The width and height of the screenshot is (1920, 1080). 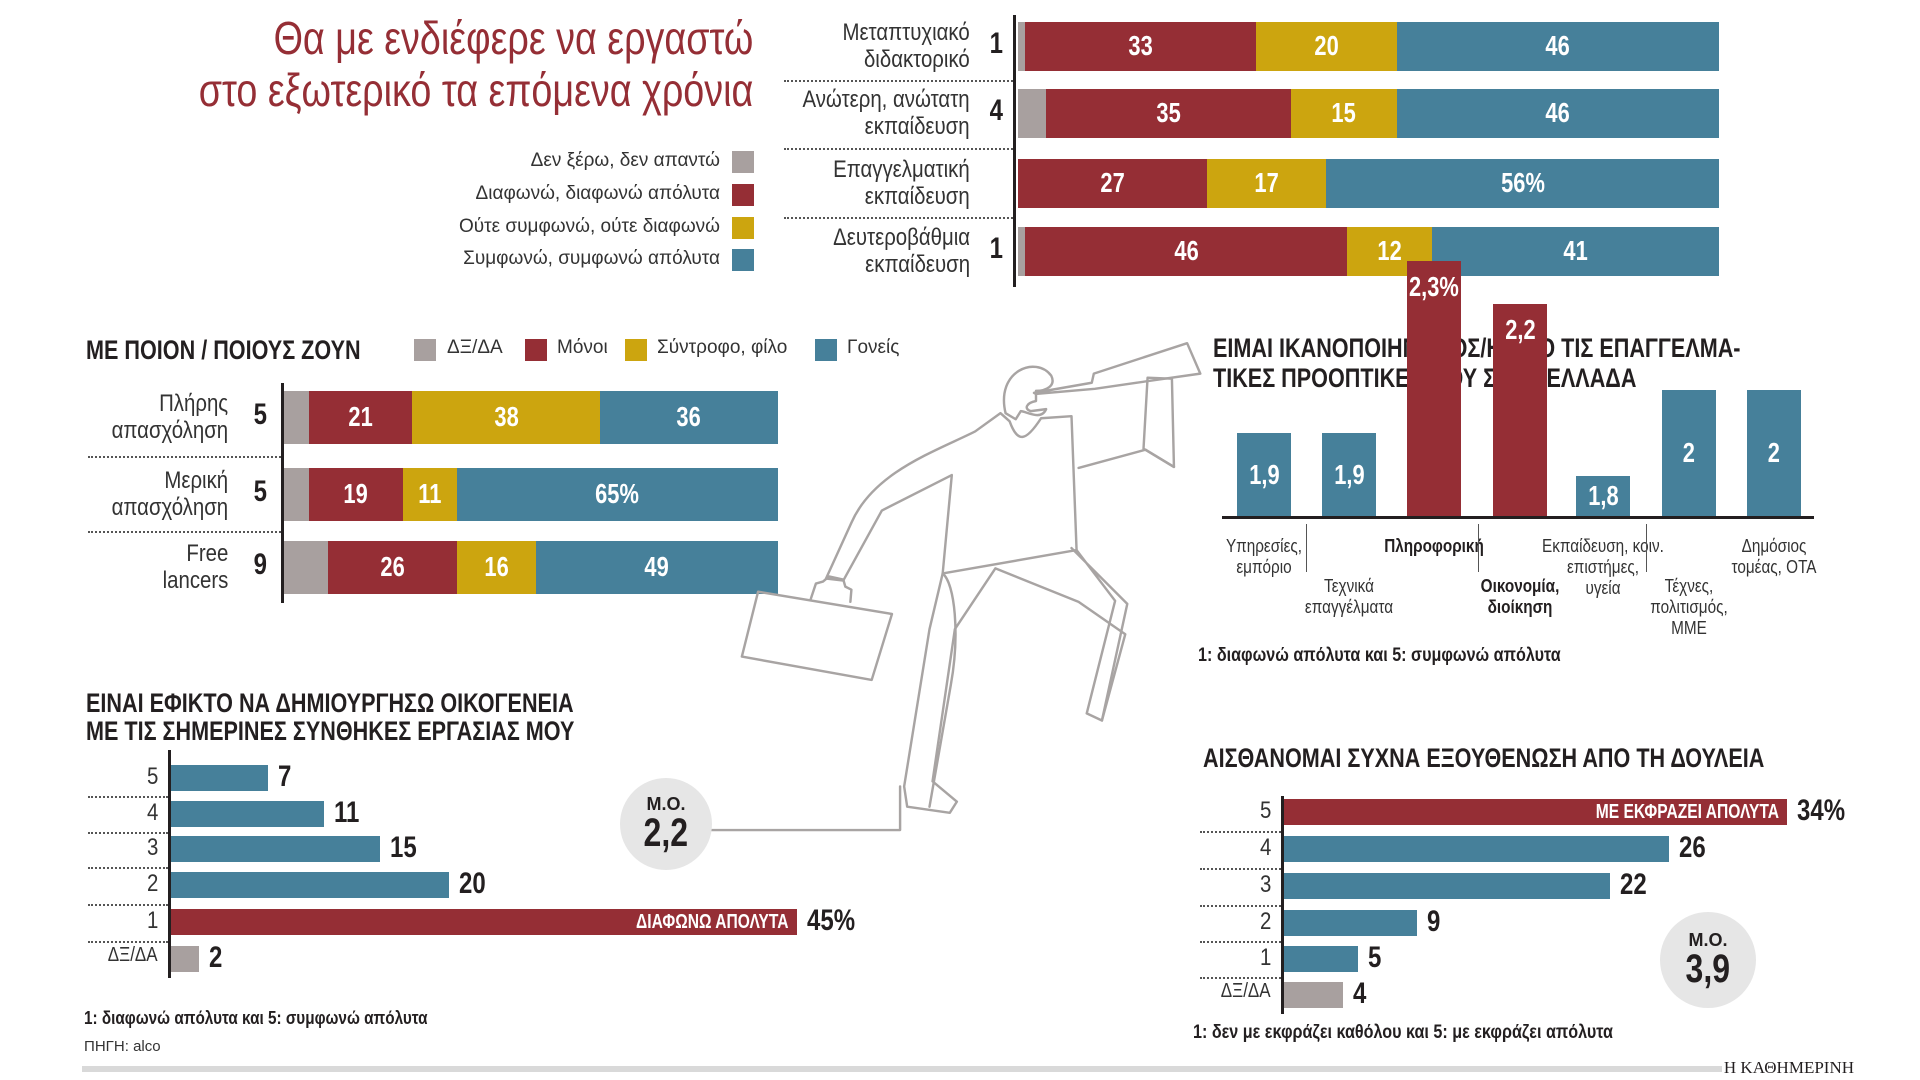 What do you see at coordinates (1689, 607) in the screenshot?
I see `category-label-line: πολιτισμός,` at bounding box center [1689, 607].